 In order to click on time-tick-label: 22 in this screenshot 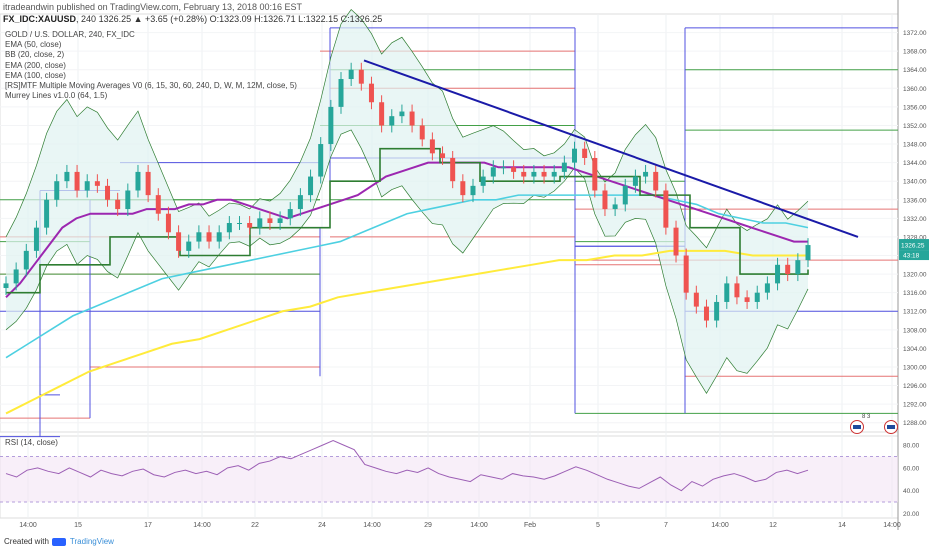, I will do `click(255, 525)`.